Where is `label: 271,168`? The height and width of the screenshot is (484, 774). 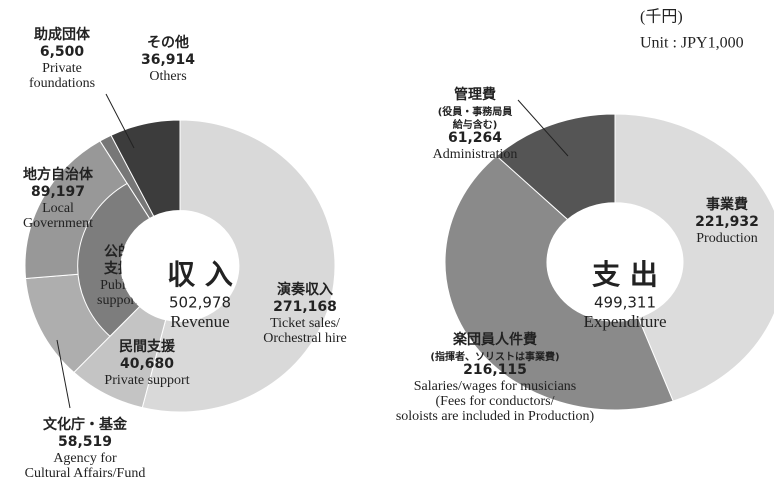 label: 271,168 is located at coordinates (305, 307).